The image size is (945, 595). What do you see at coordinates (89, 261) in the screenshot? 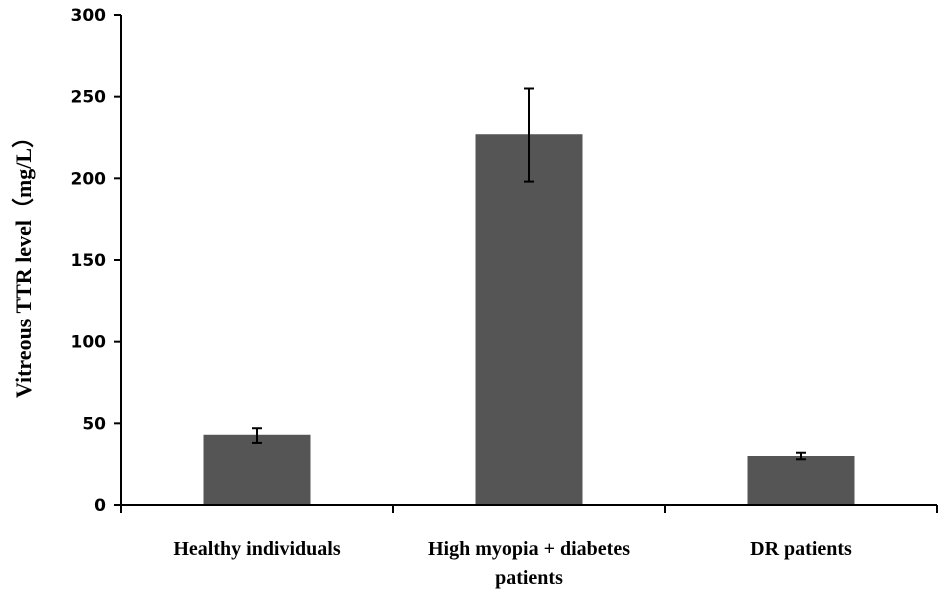
I see `y-tick-label: 150` at bounding box center [89, 261].